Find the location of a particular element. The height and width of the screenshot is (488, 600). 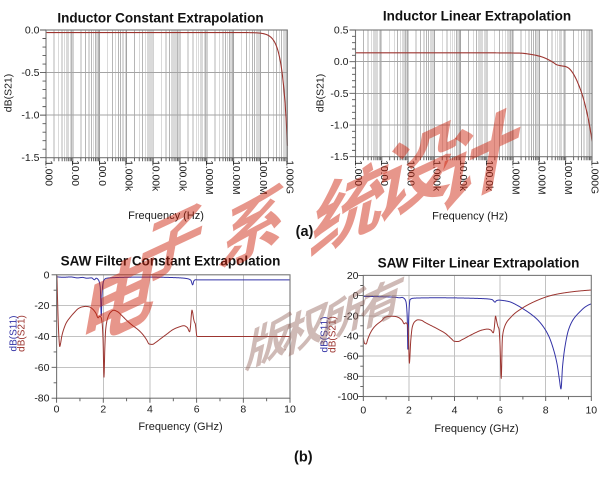

svg-text: Frequency (Hz) is located at coordinates (470, 217).